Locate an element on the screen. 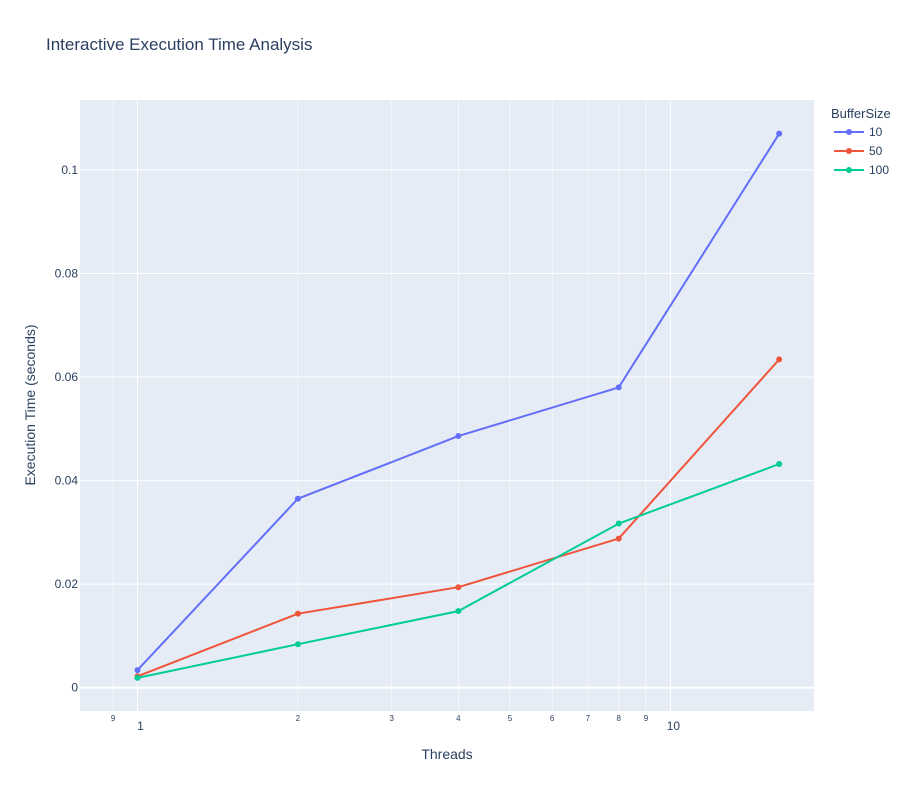 Image resolution: width=914 pixels, height=791 pixels. x-minor-tick-label: 5 is located at coordinates (510, 718).